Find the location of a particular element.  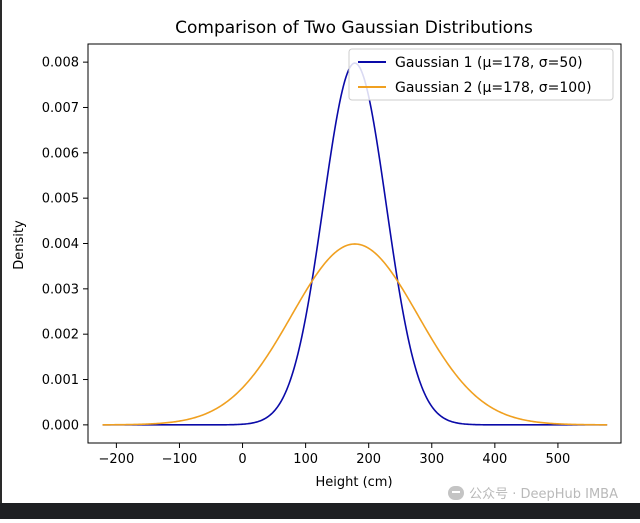

chart-title: Comparison of Two Gaussian Distributions is located at coordinates (354, 28).